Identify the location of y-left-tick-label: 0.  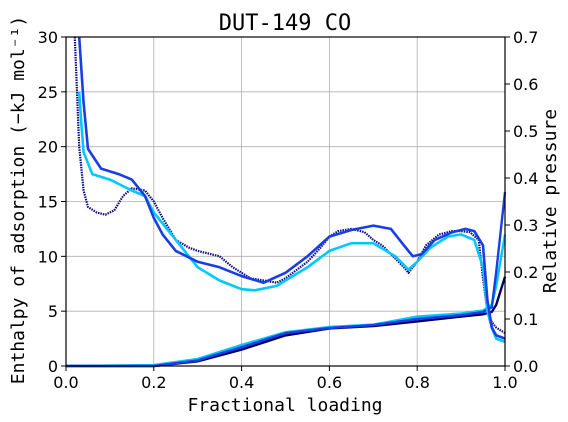
(53, 366).